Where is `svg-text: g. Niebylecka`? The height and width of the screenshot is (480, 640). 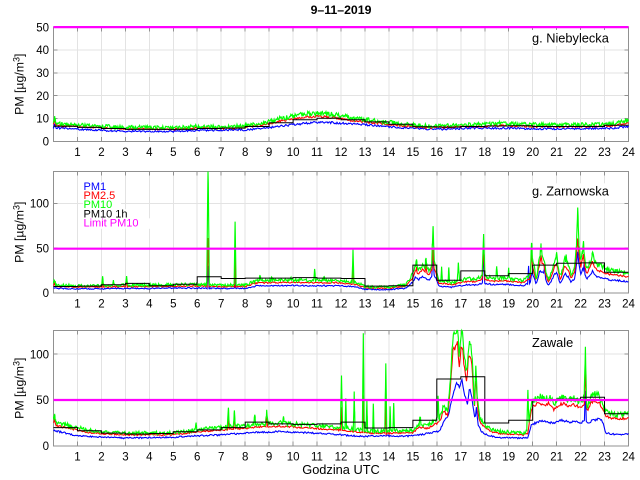
svg-text: g. Niebylecka is located at coordinates (571, 37).